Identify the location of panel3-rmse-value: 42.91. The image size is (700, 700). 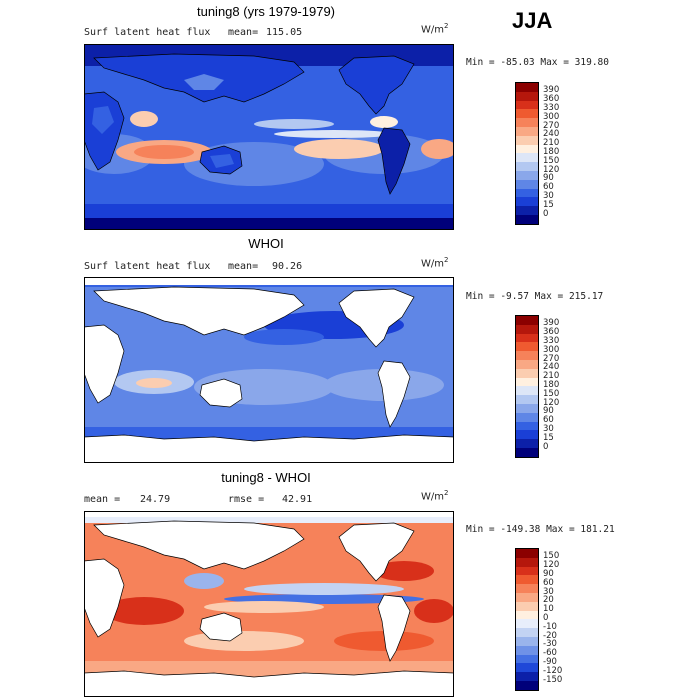
(297, 499).